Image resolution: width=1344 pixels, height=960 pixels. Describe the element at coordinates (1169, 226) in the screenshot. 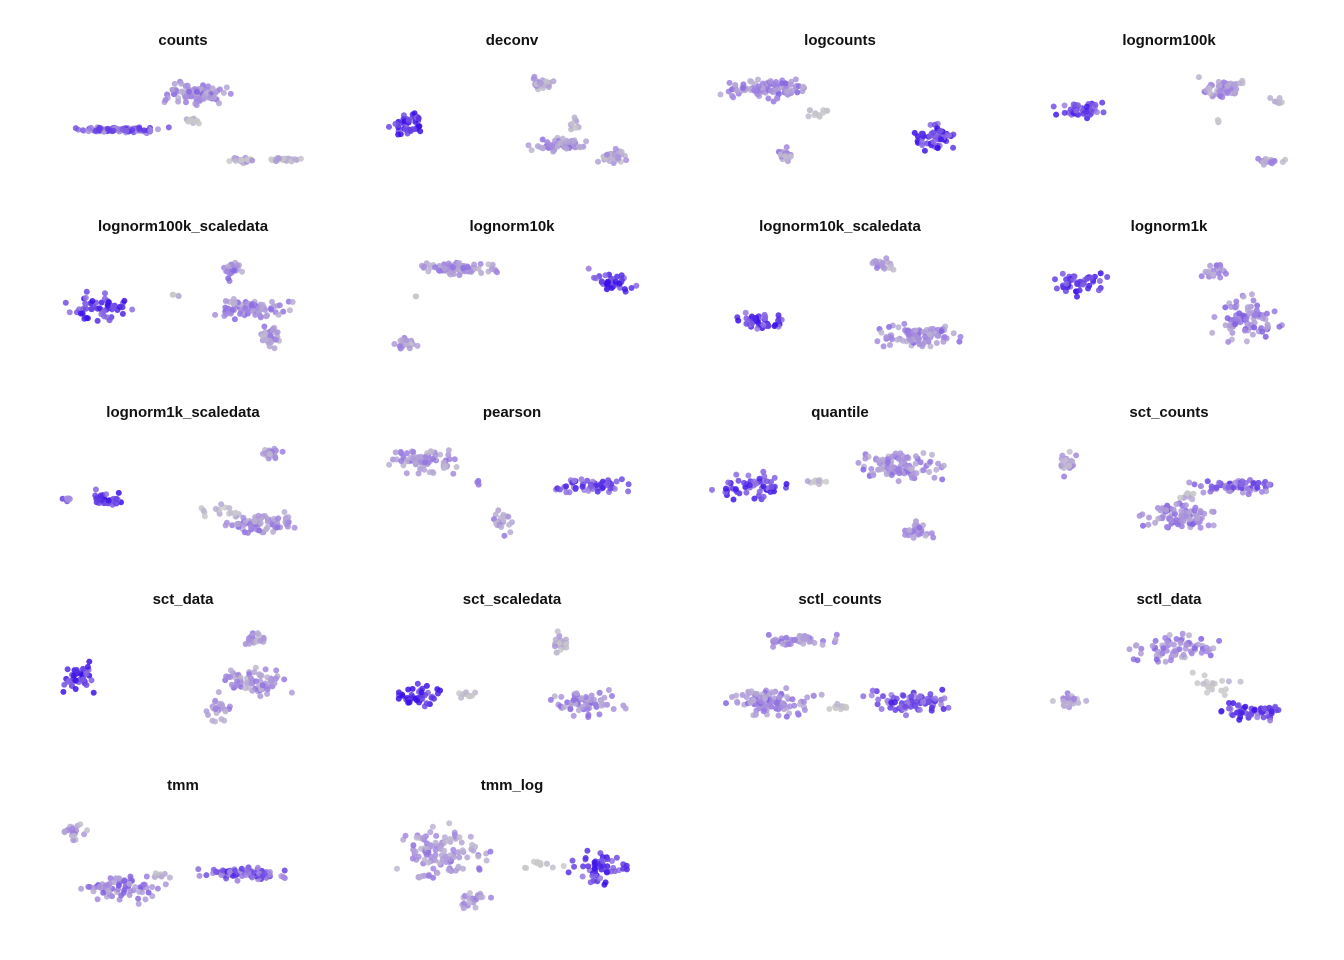

I see `panel-title: lognorm1k` at that location.